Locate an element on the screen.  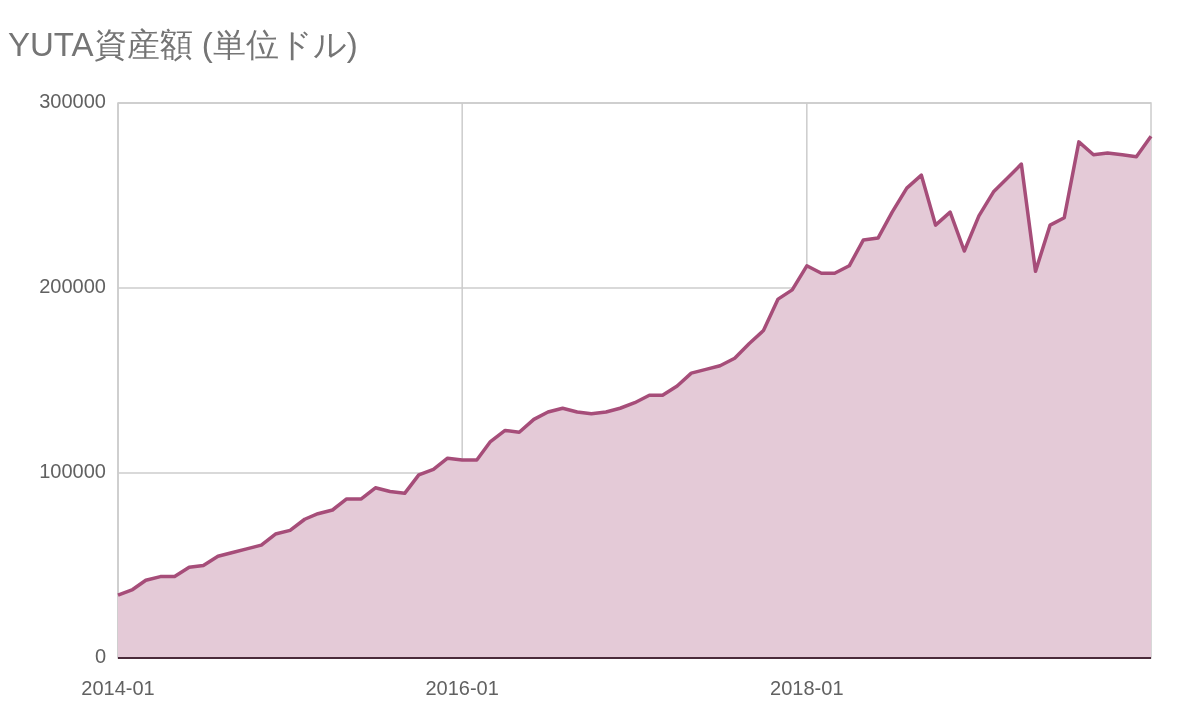
x-tick-label: 2018-01 is located at coordinates (807, 688).